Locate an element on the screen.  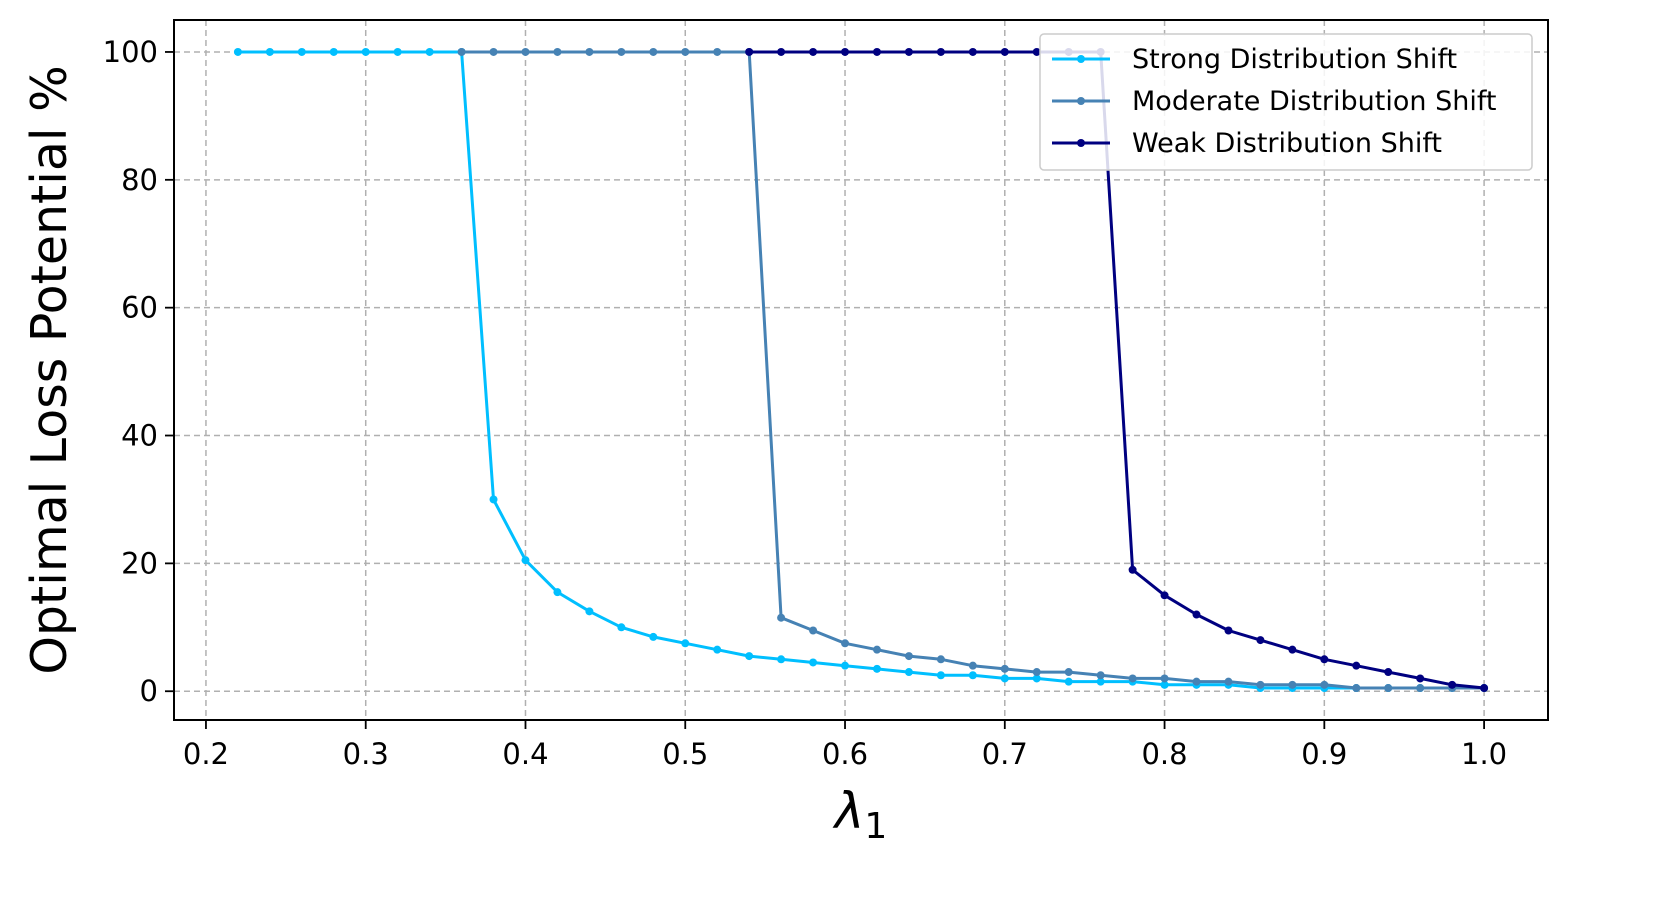
x-tick-label: 0.4 is located at coordinates (525, 754).